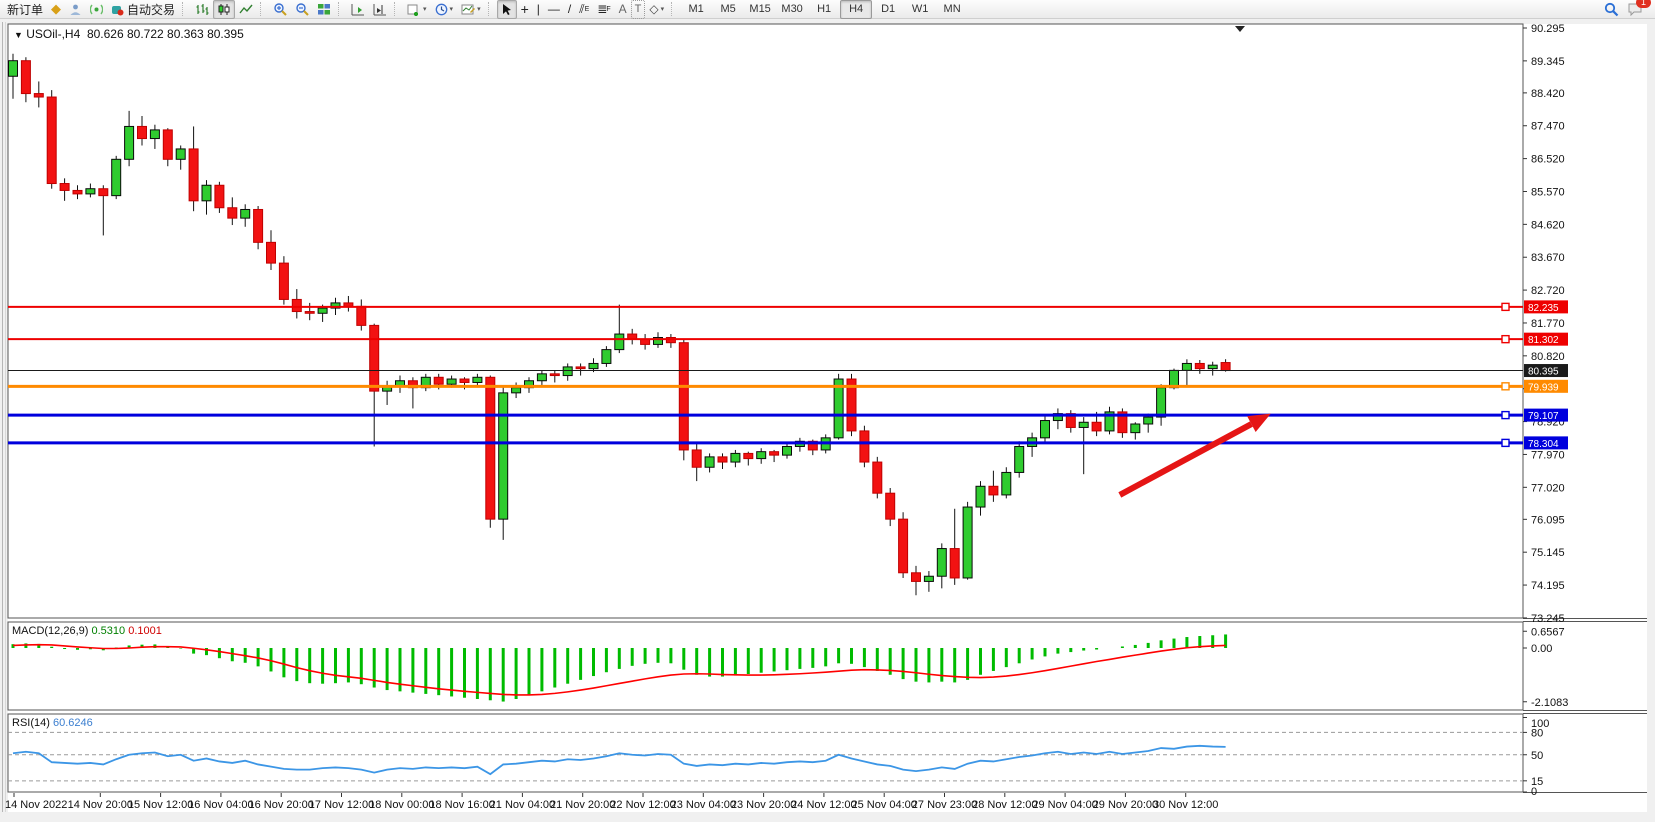 This screenshot has height=822, width=1655. I want to click on timeframe-d1: D1, so click(888, 9).